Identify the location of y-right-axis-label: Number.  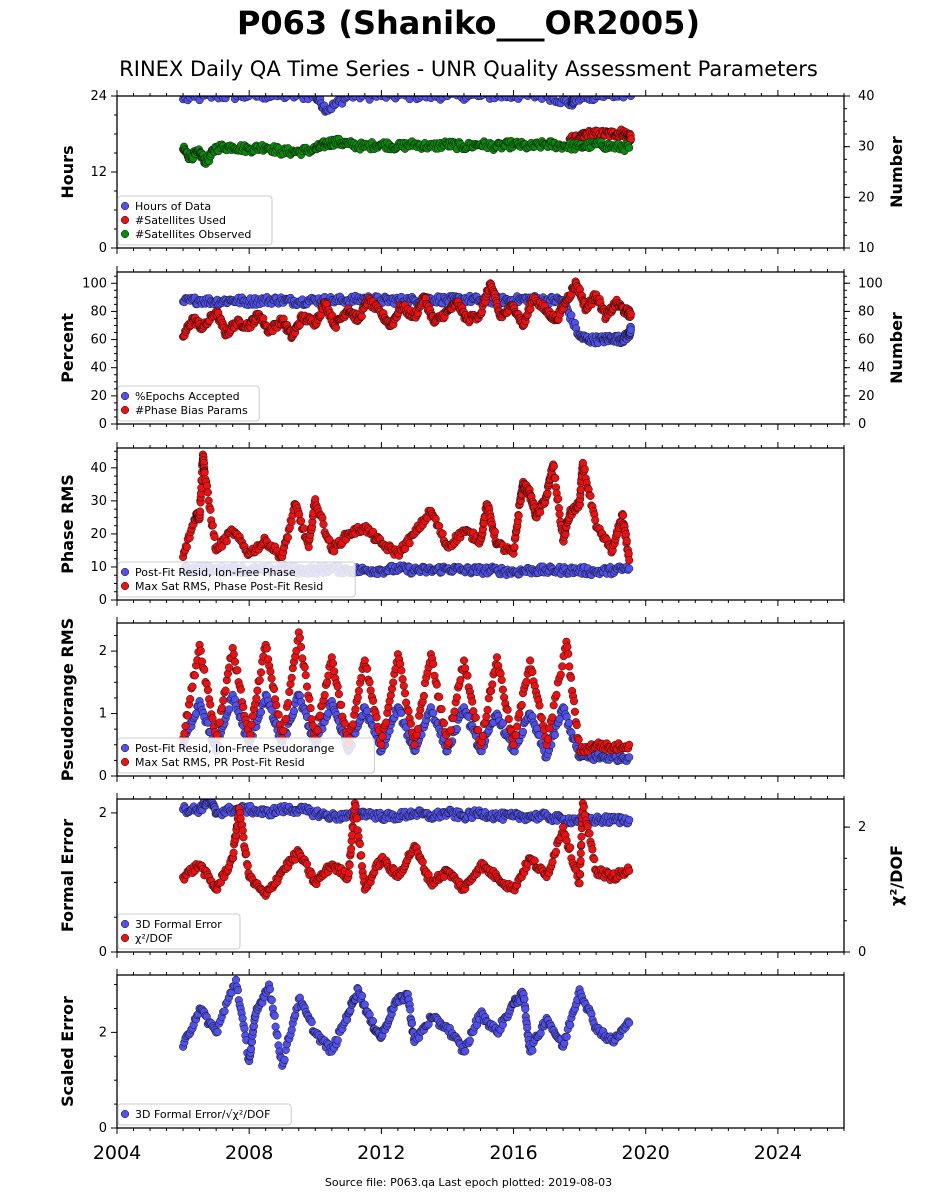
(896, 348).